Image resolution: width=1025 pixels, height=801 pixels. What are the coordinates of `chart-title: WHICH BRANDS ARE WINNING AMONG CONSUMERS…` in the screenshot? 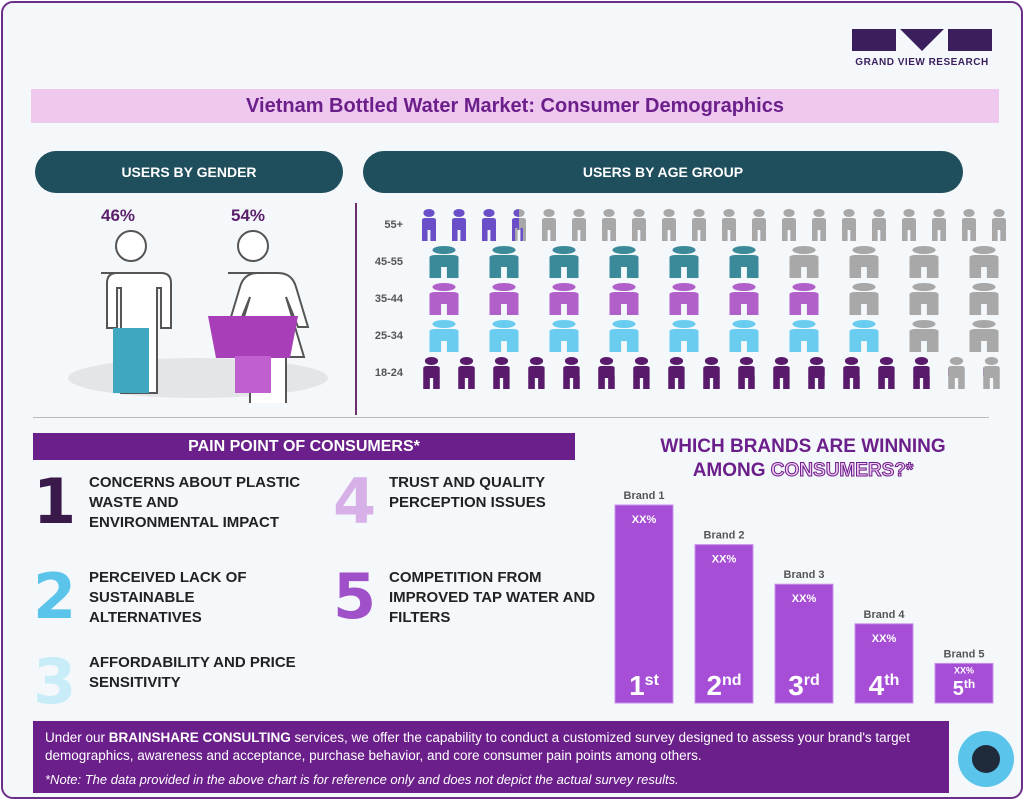 It's located at (803, 459).